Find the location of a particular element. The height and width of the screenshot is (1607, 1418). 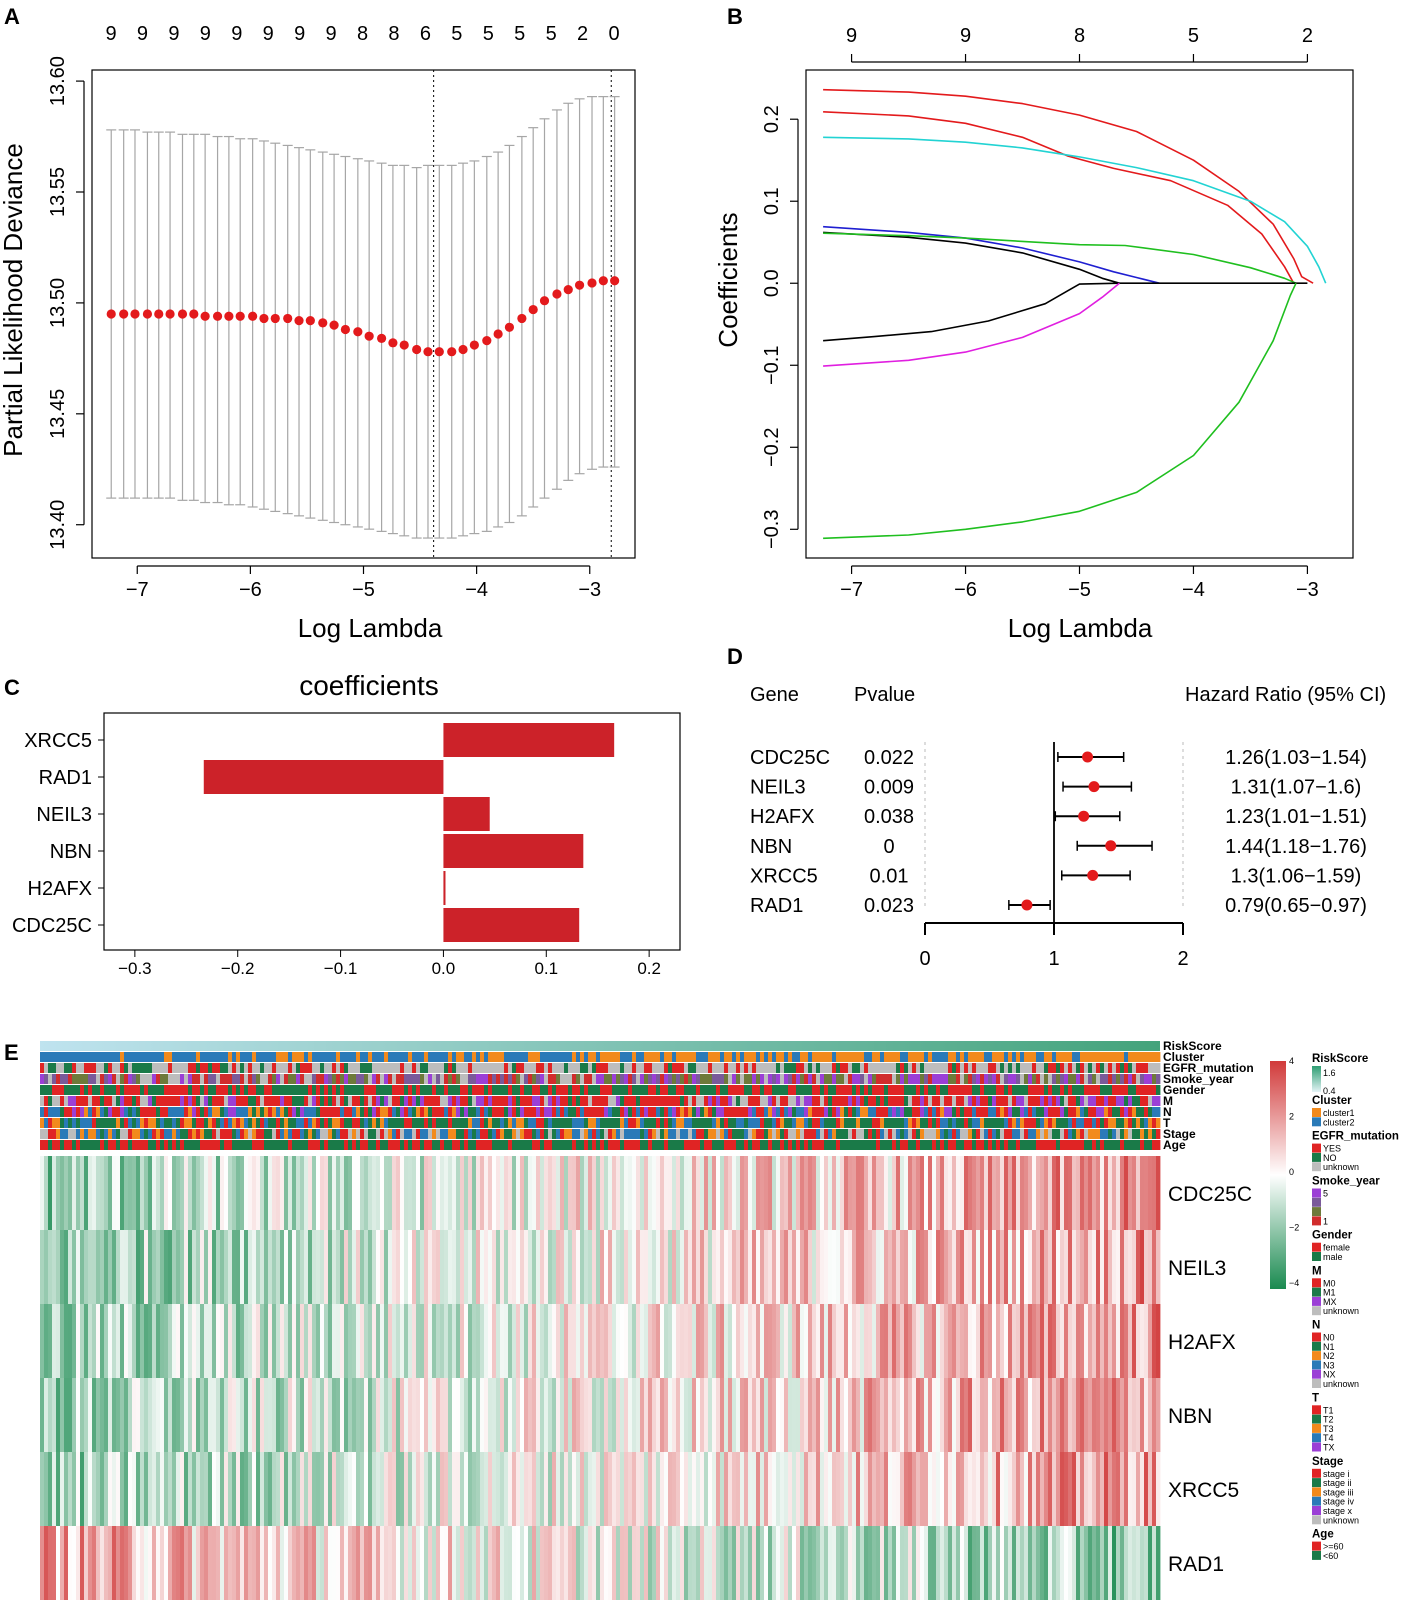

y-tick-label: 13.40 is located at coordinates (58, 525).